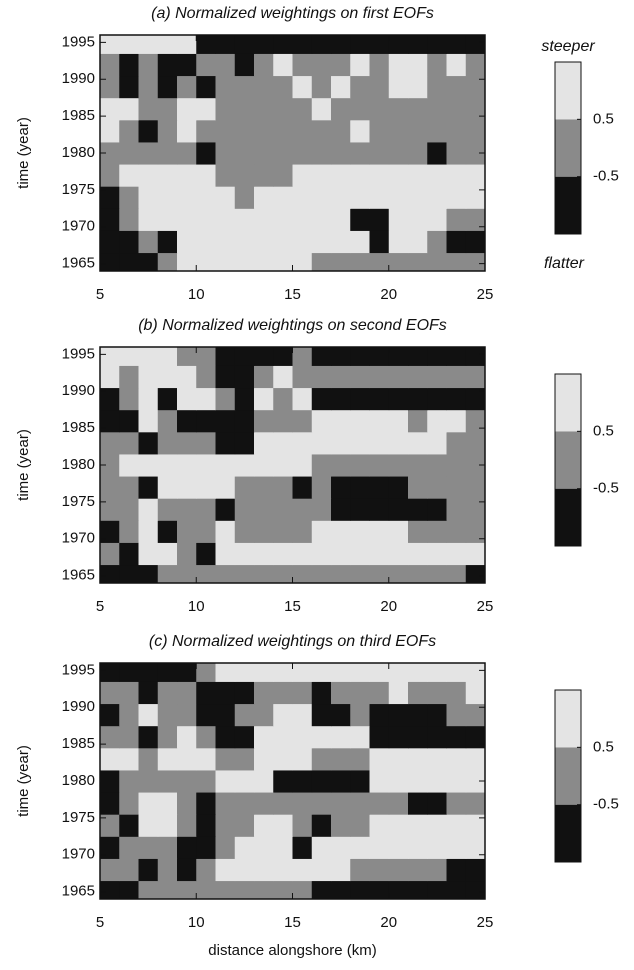 This screenshot has width=634, height=970. Describe the element at coordinates (78, 891) in the screenshot. I see `y-tick-label: 1965` at that location.